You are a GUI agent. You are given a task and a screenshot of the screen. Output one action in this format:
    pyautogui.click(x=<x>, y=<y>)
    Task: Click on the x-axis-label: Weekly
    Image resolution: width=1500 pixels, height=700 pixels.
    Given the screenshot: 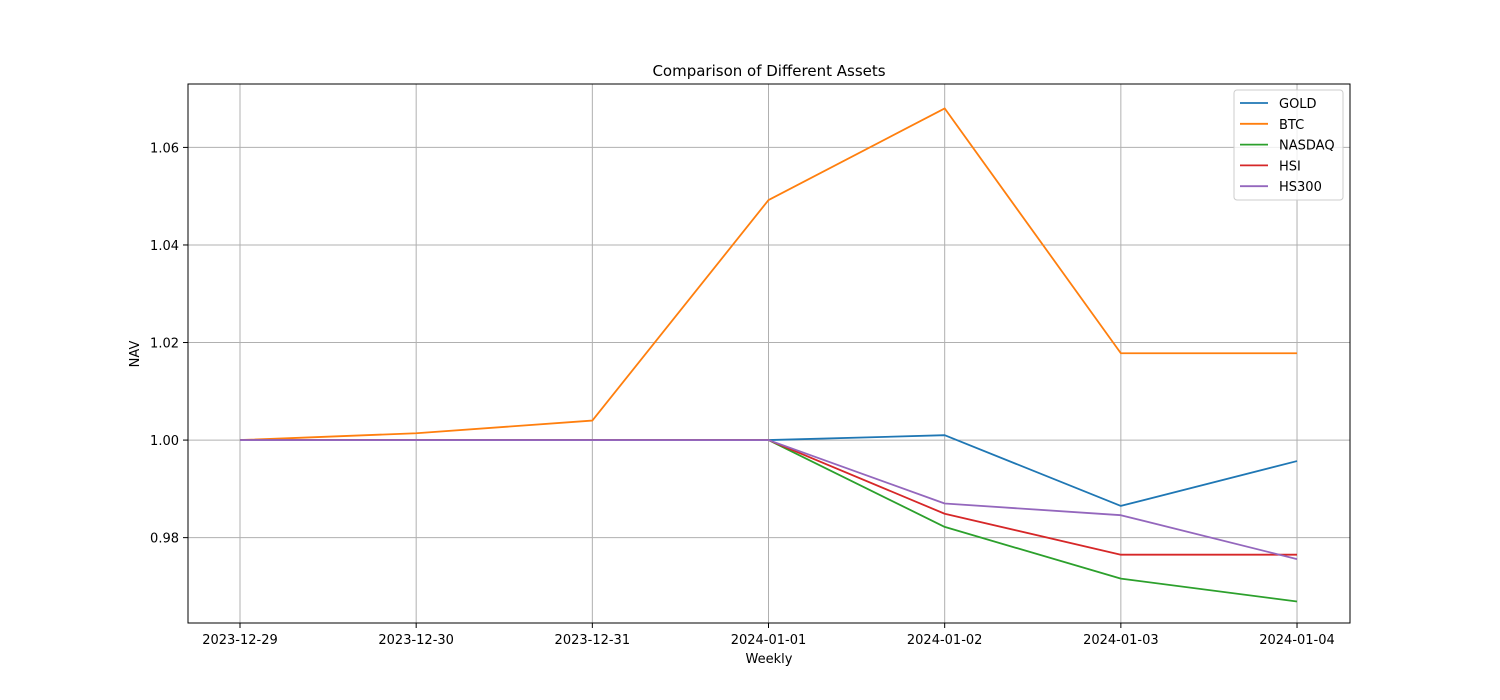 What is the action you would take?
    pyautogui.click(x=769, y=659)
    